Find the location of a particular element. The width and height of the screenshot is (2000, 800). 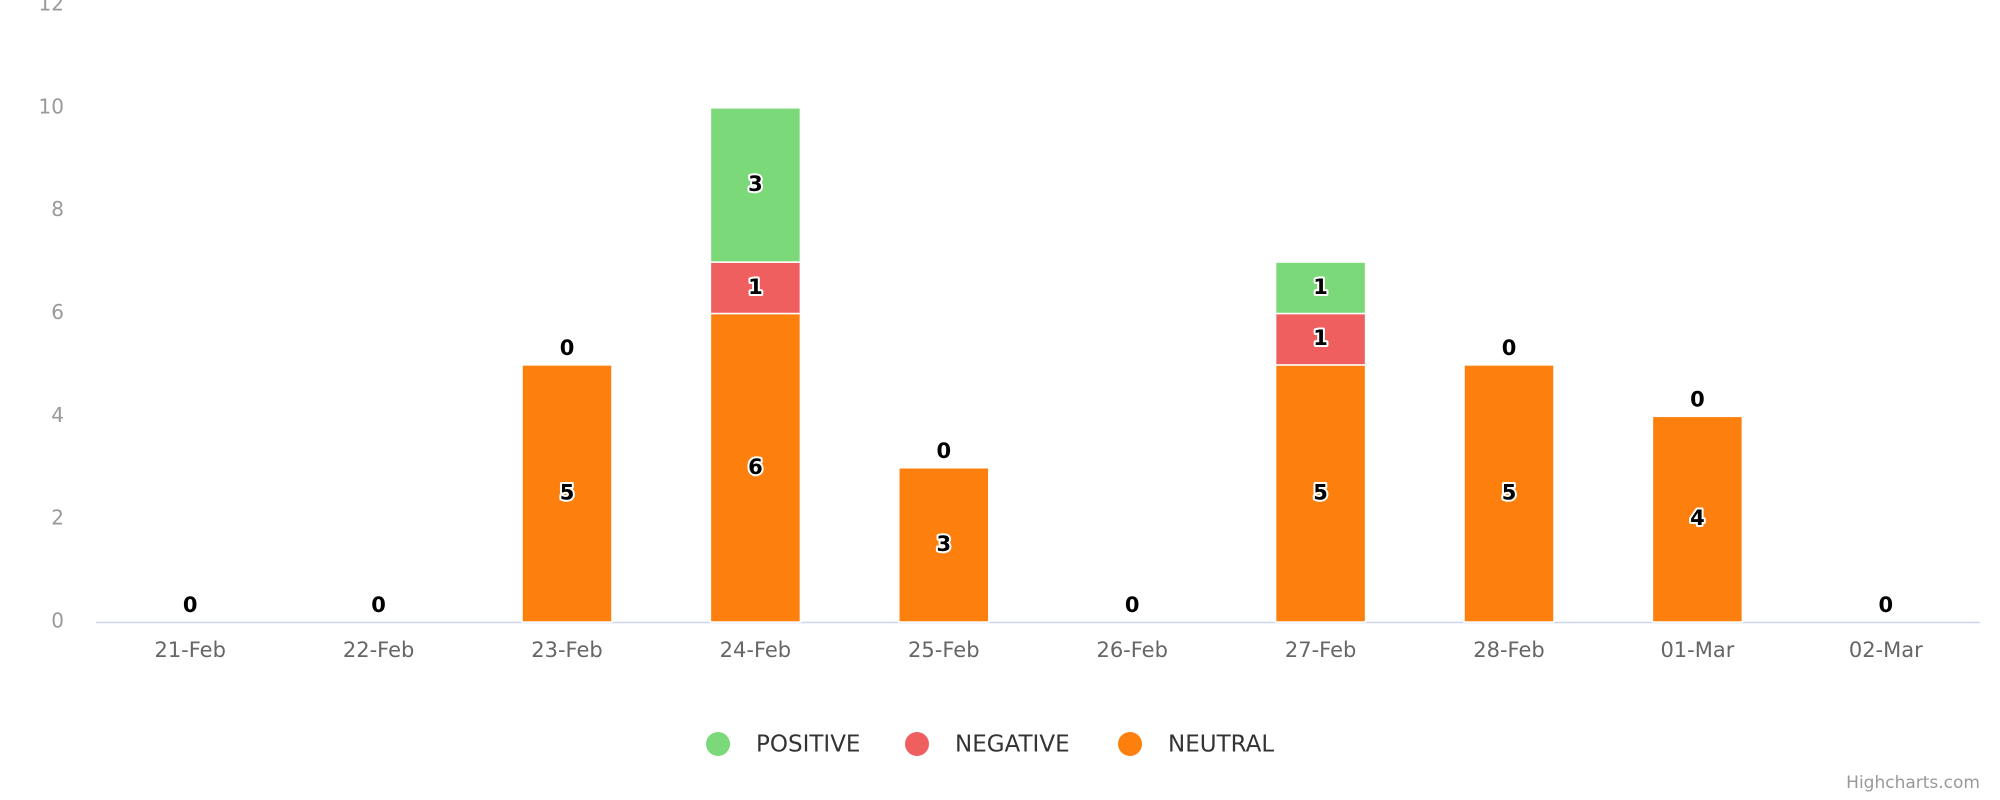

y-tick-label: 2 is located at coordinates (57, 518).